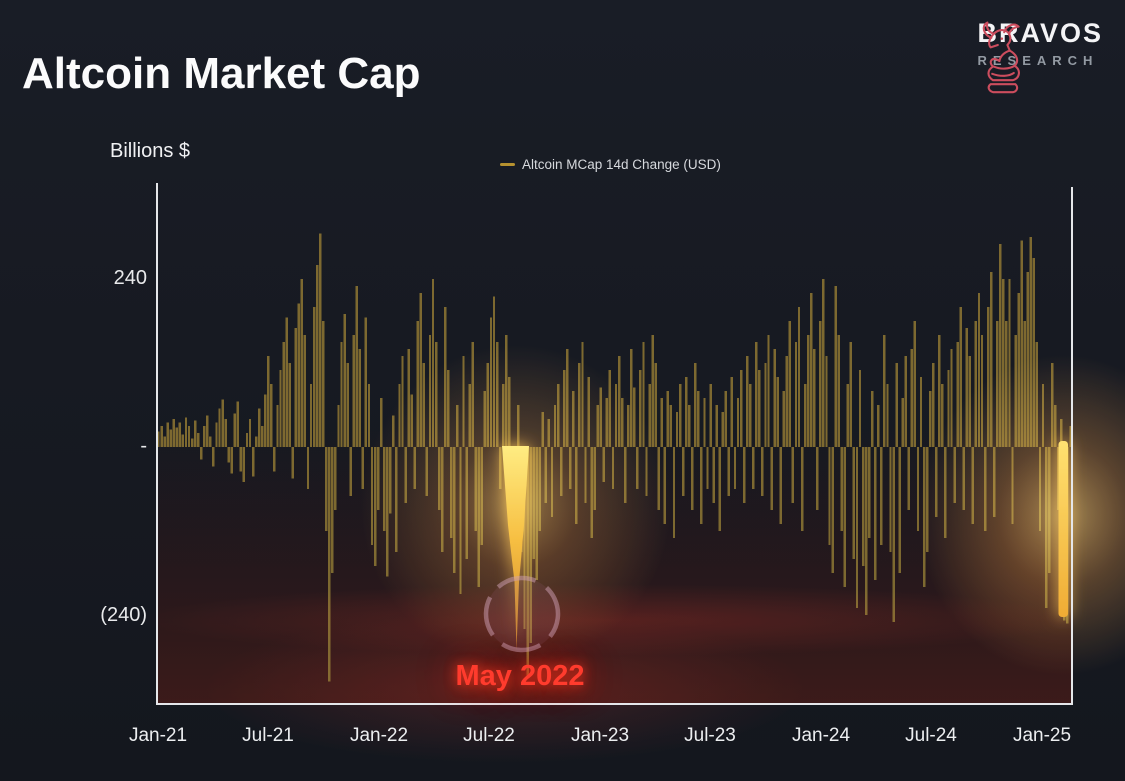 The height and width of the screenshot is (781, 1125). What do you see at coordinates (130, 278) in the screenshot?
I see `y-tick-240: 240` at bounding box center [130, 278].